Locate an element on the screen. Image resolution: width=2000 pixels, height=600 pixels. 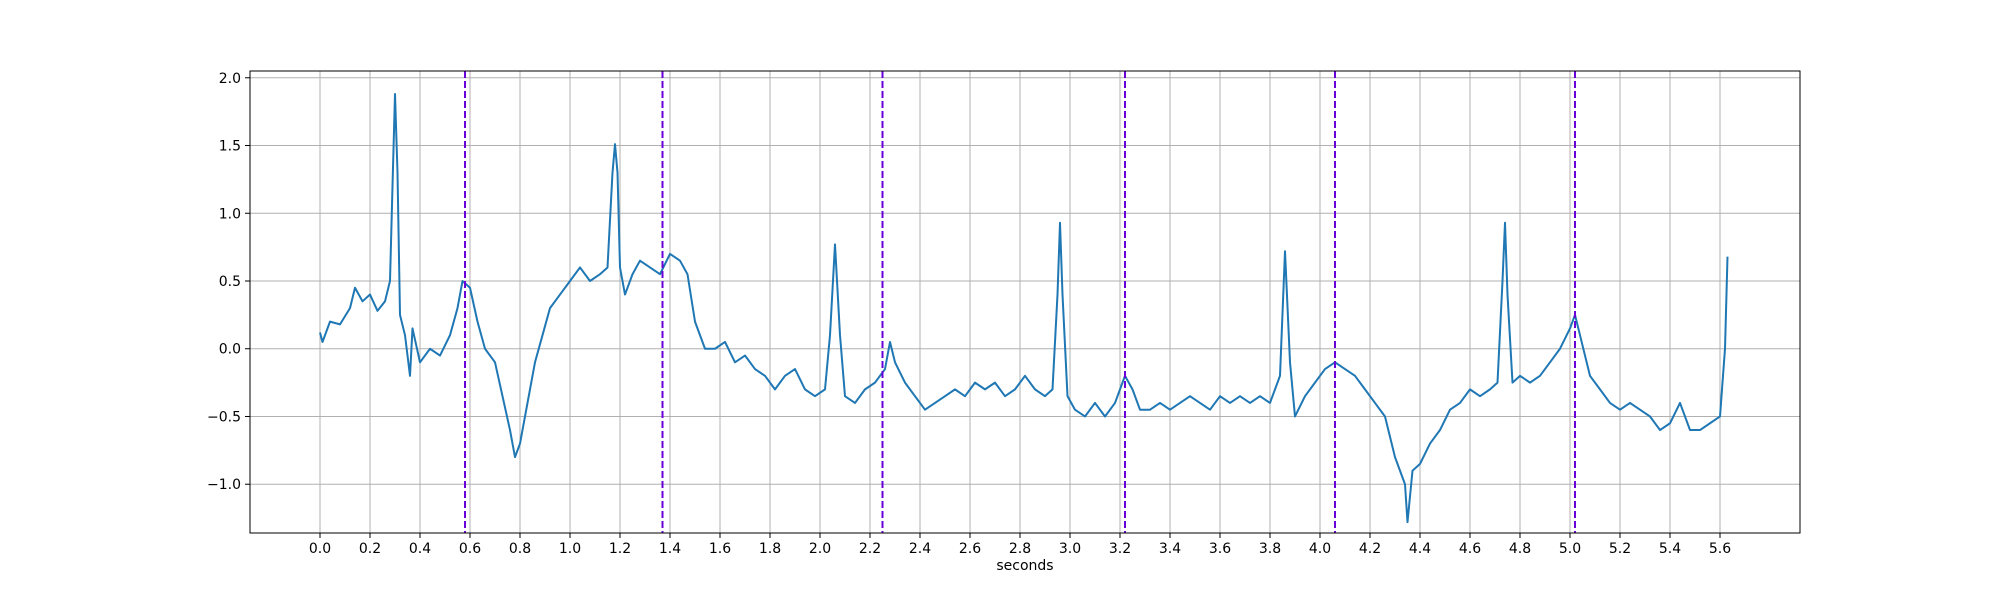
x-tick-label: 3.8 is located at coordinates (1270, 549).